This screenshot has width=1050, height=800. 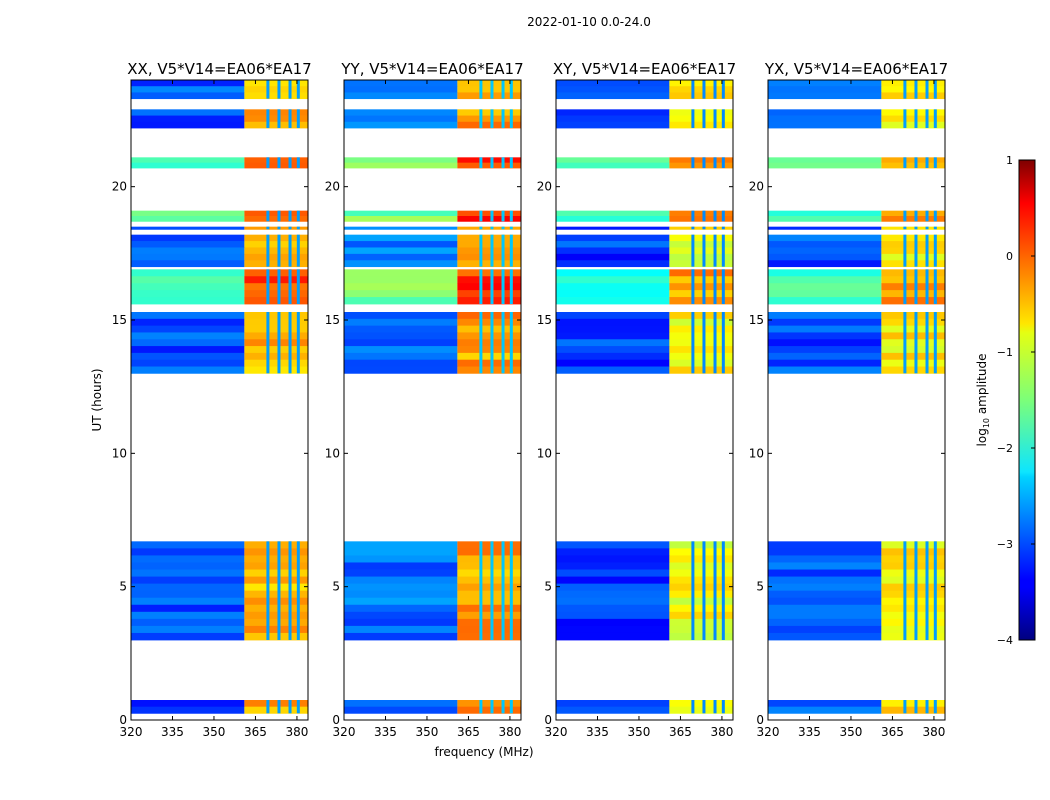 I want to click on y-tick-label: 15, so click(x=332, y=320).